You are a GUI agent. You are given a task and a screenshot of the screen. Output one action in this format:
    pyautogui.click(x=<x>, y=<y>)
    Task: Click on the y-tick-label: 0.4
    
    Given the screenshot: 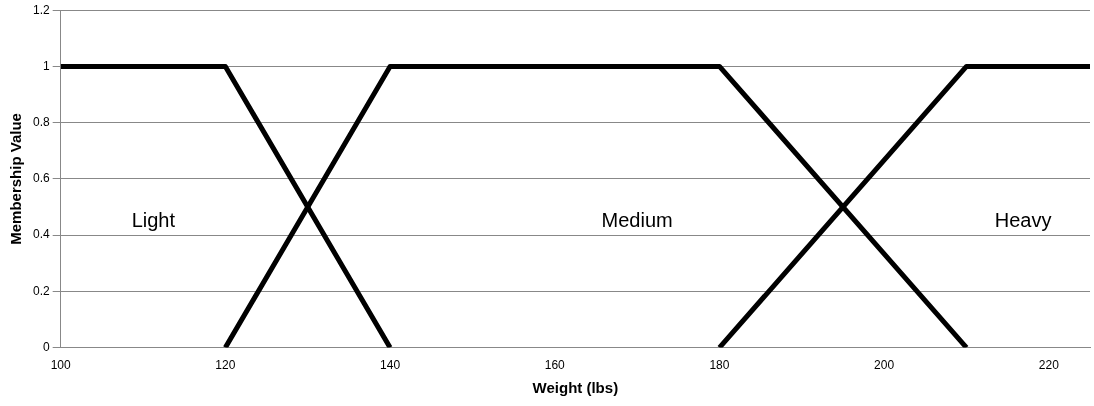 What is the action you would take?
    pyautogui.click(x=41, y=234)
    